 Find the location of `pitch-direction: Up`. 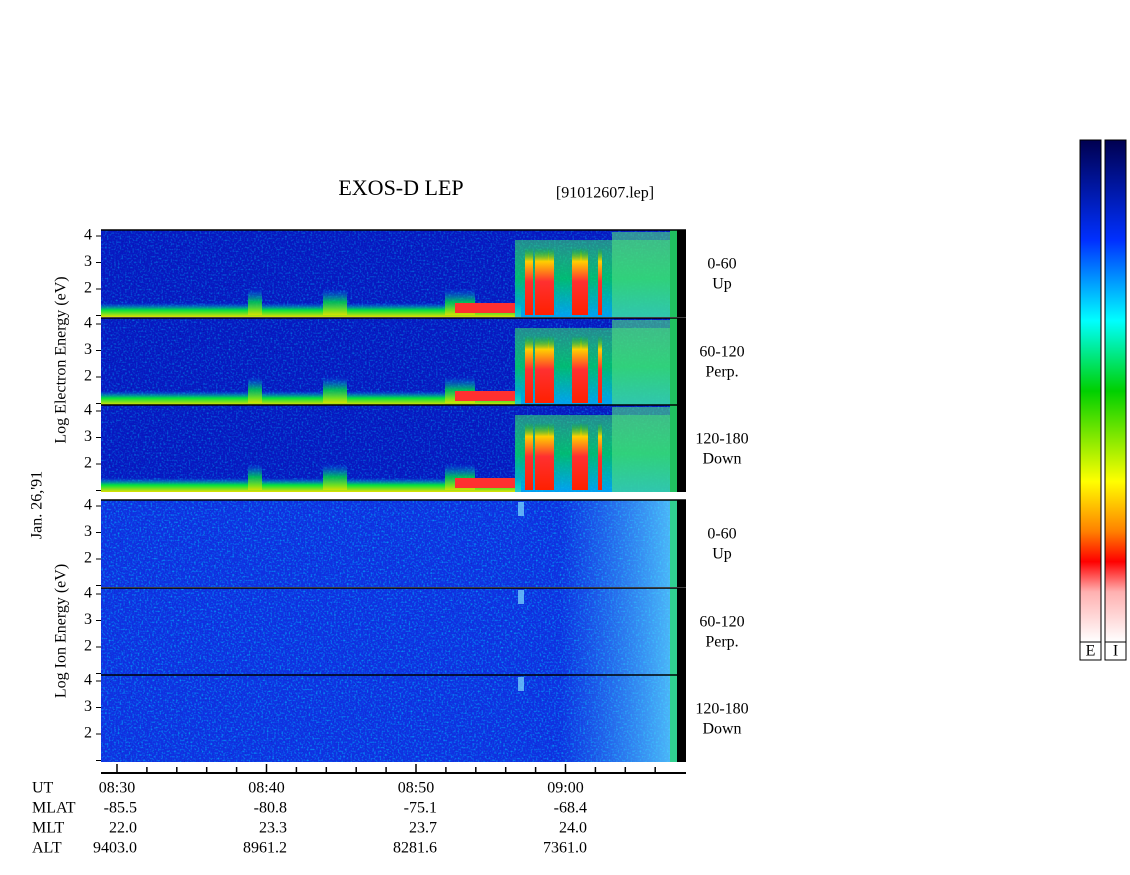

pitch-direction: Up is located at coordinates (722, 554).